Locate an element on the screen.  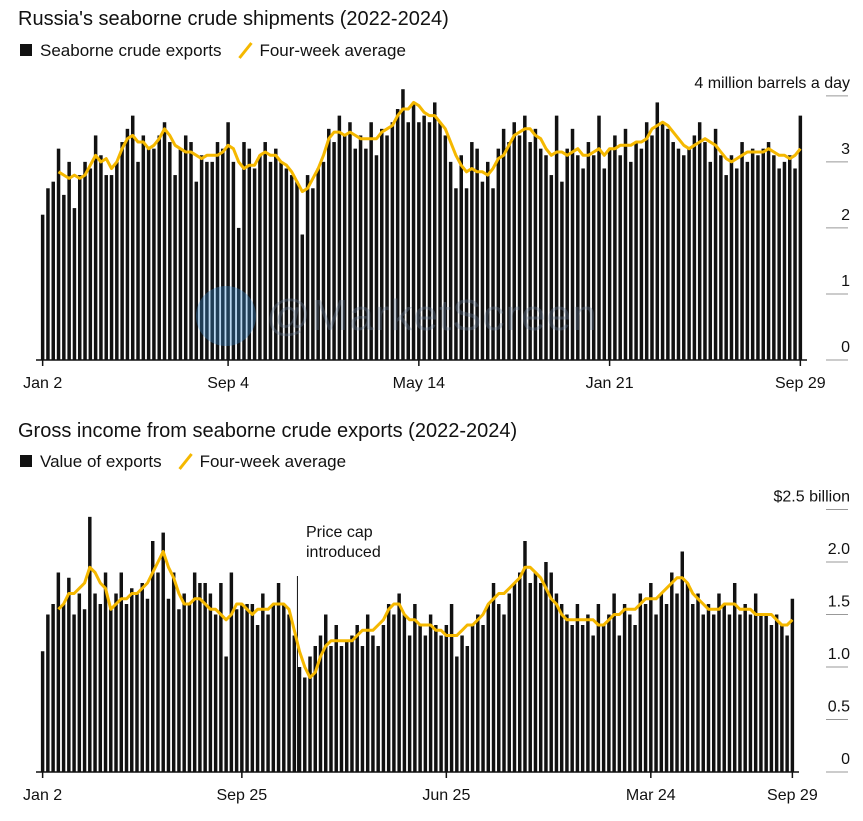
y-tick-label: $2.5 billion is located at coordinates (812, 497).